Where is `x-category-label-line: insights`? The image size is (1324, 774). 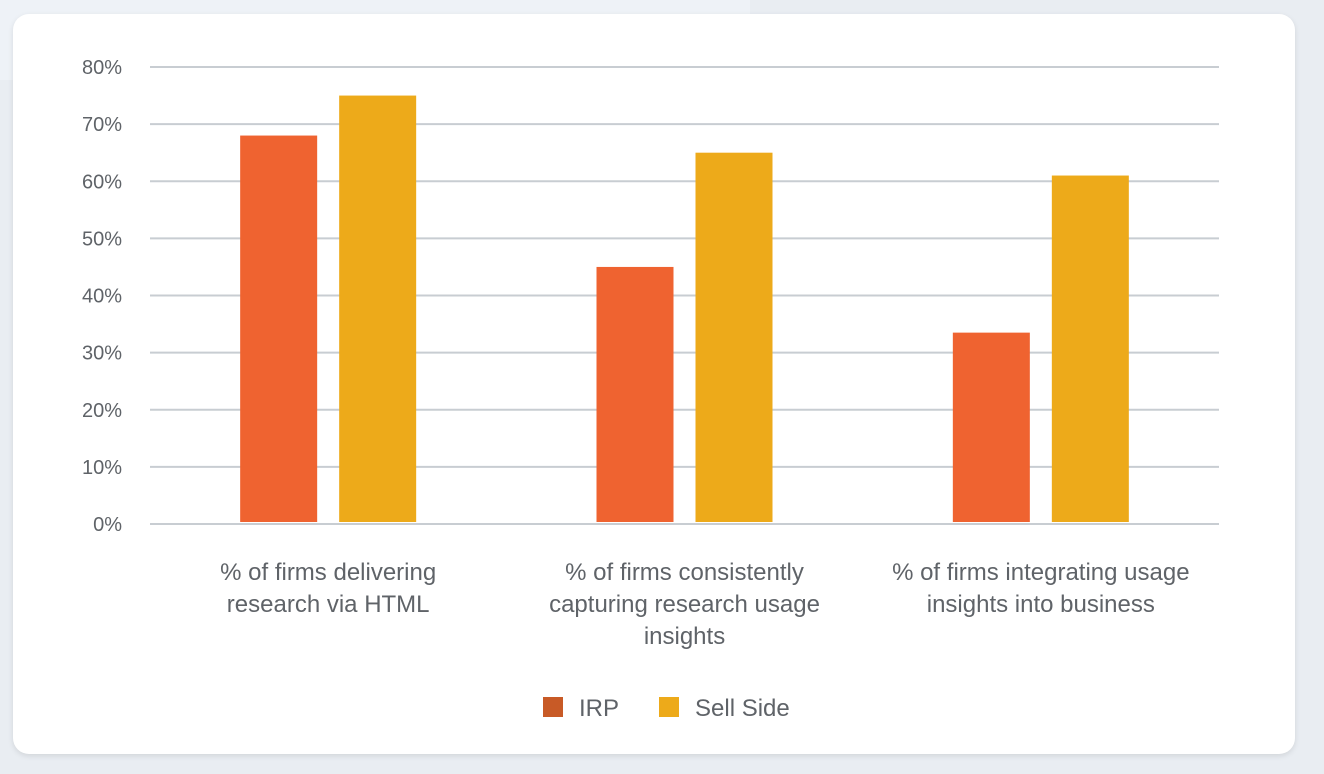
x-category-label-line: insights is located at coordinates (684, 636).